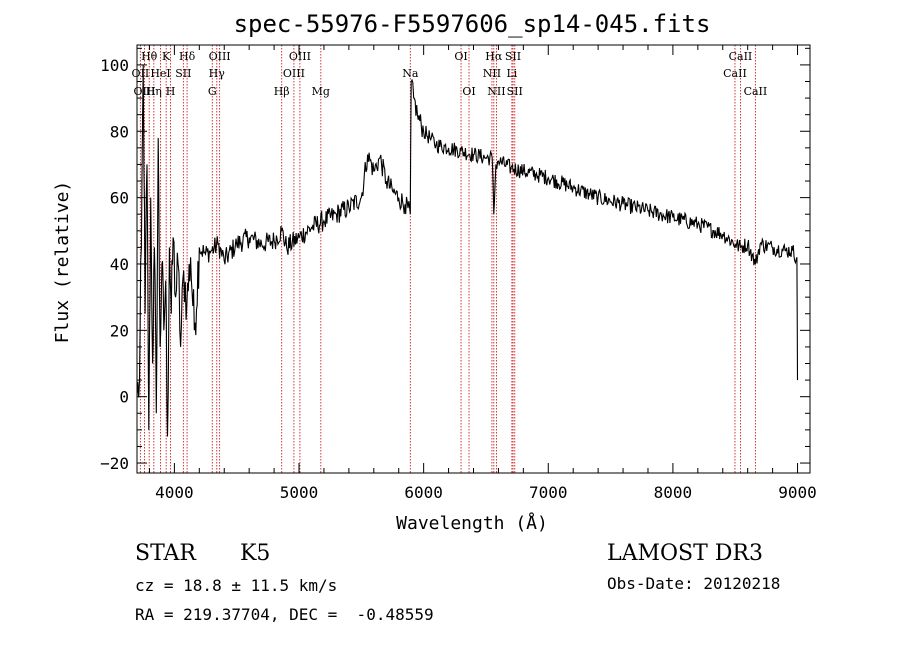 The width and height of the screenshot is (900, 649). Describe the element at coordinates (548, 492) in the screenshot. I see `x-tick-label: 7000` at that location.